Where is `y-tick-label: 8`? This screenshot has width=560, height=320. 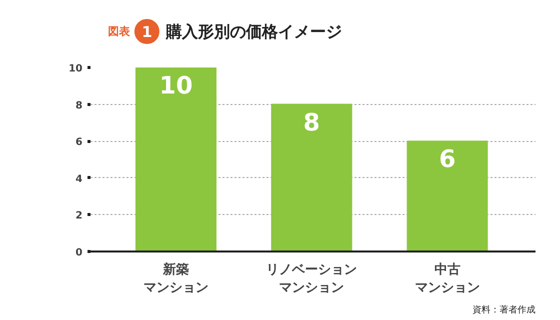 y-tick-label: 8 is located at coordinates (79, 106).